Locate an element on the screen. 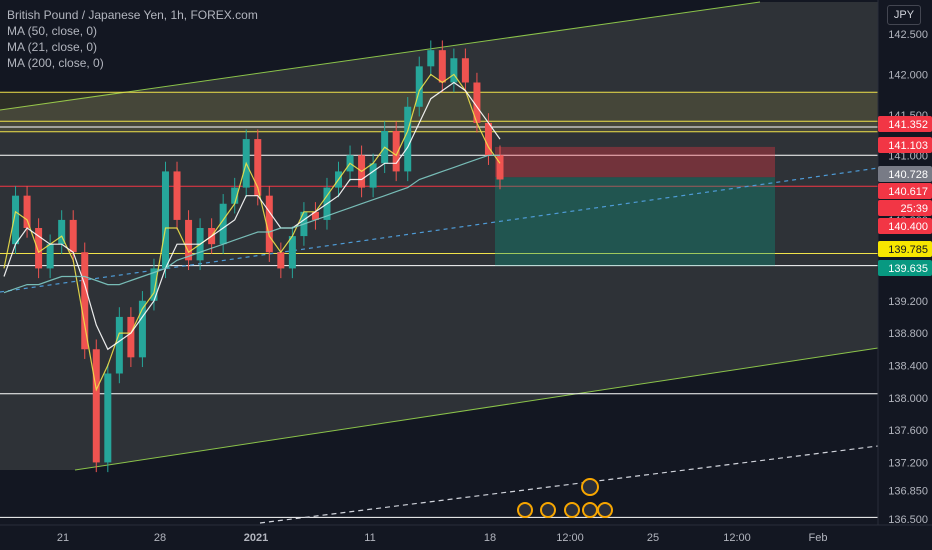 This screenshot has width=932, height=550. price-label-text: 141.103 is located at coordinates (908, 146).